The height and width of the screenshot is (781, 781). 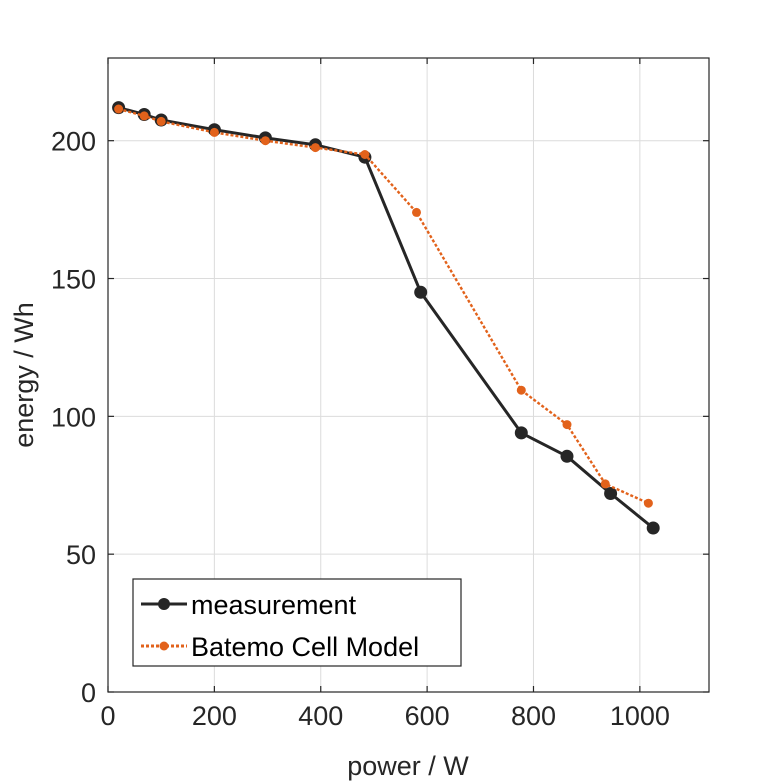 I want to click on x-tick-label: 600, so click(x=427, y=716).